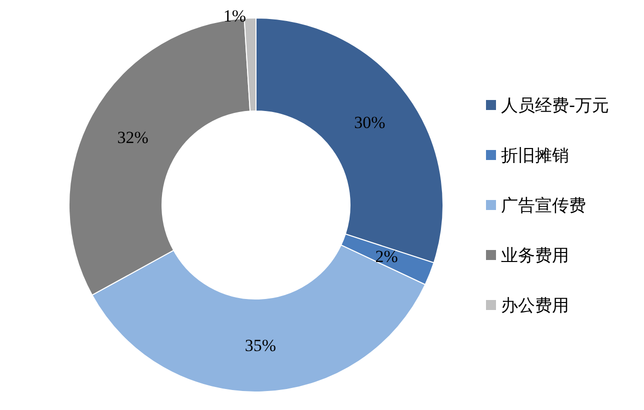  I want to click on legend-label: 人员经费-万元, so click(555, 105).